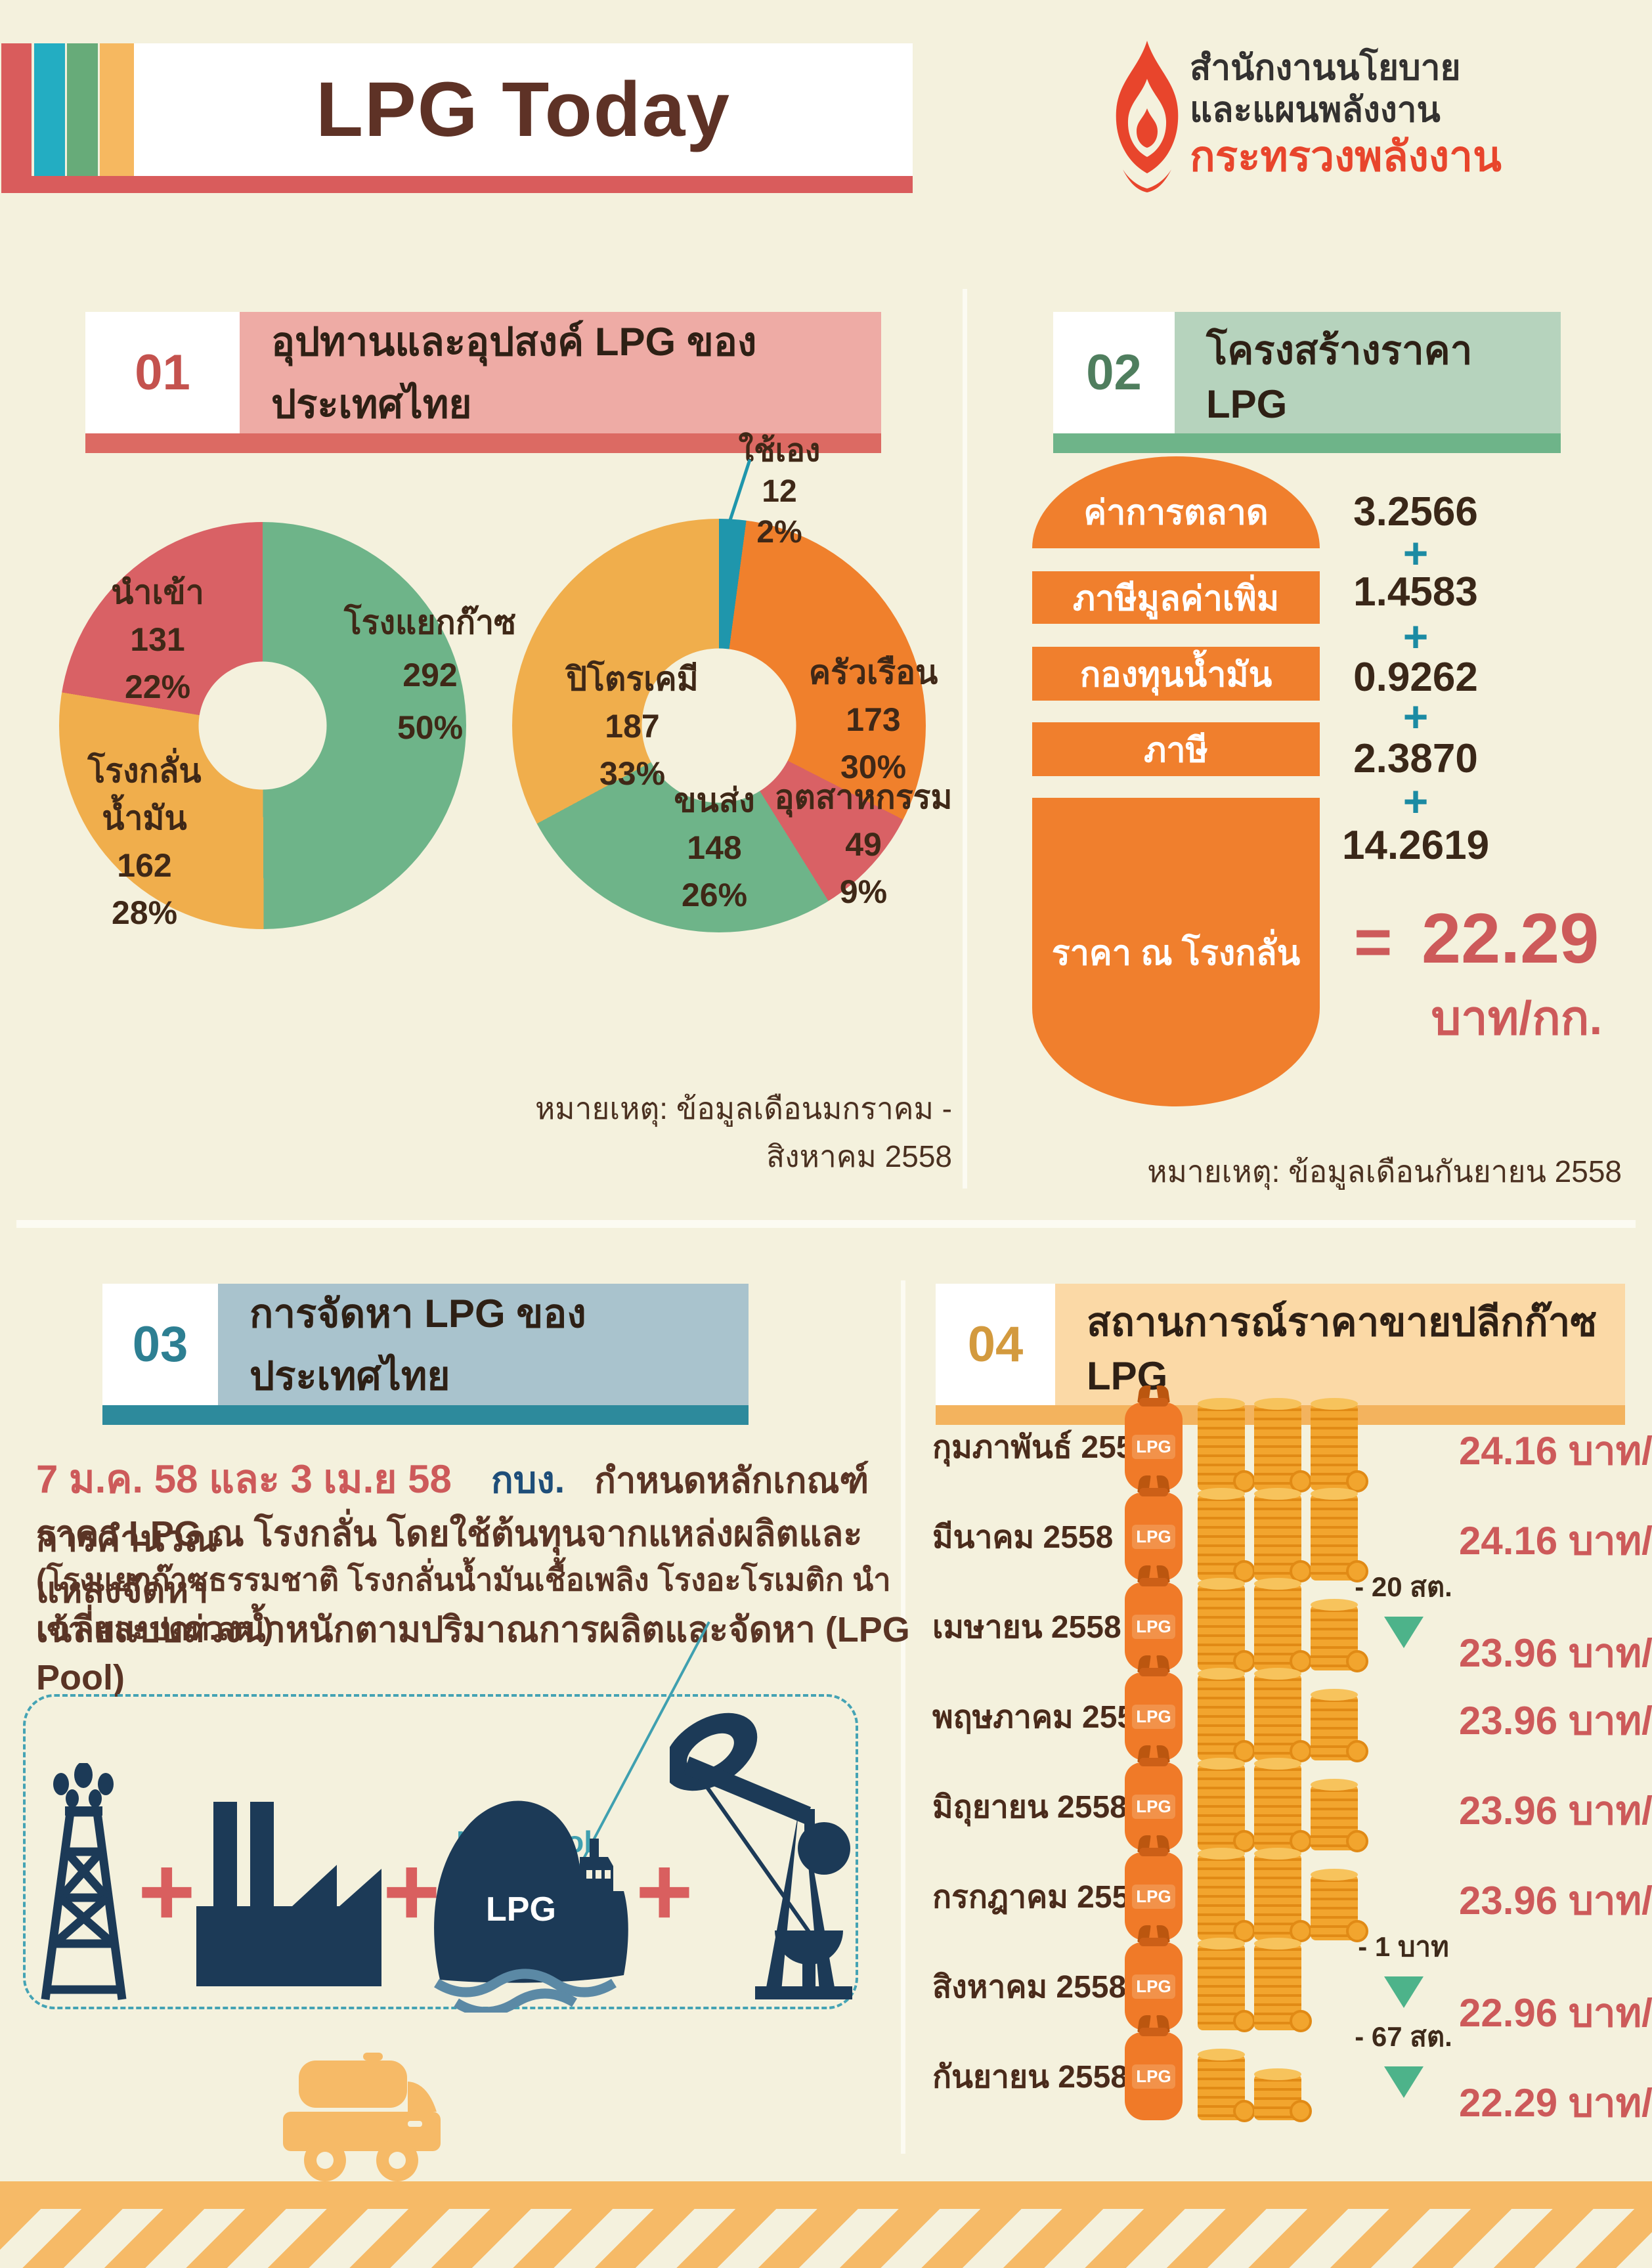 This screenshot has height=2268, width=1652. I want to click on total-unit: บาท/กก., so click(1517, 1018).